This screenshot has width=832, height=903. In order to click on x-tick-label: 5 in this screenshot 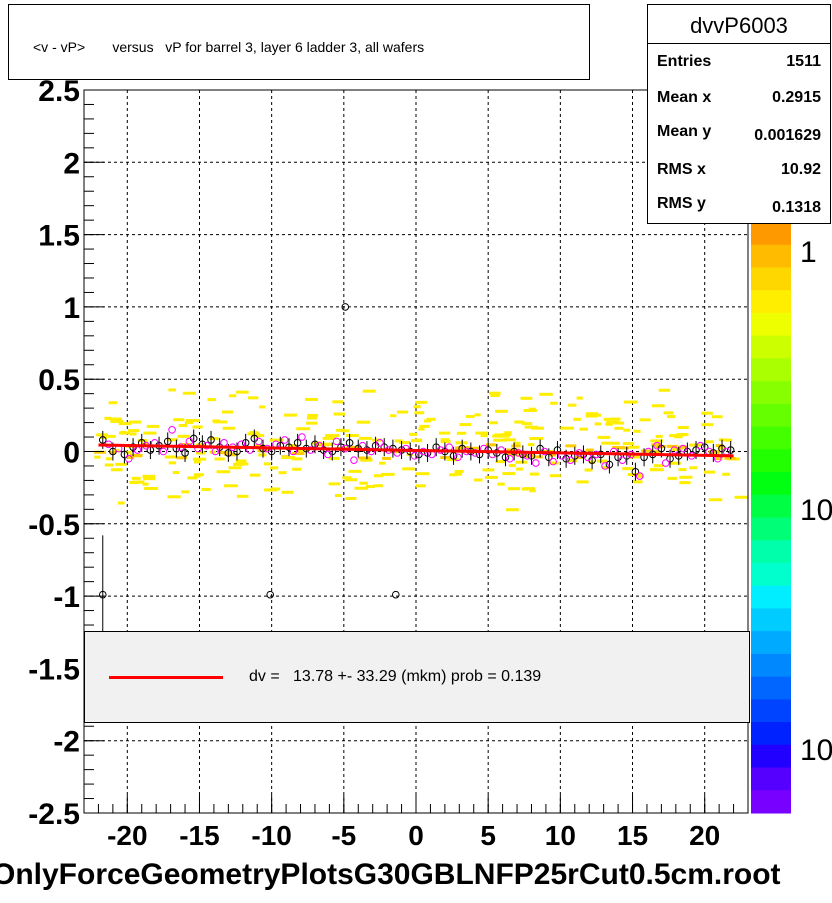, I will do `click(488, 835)`.